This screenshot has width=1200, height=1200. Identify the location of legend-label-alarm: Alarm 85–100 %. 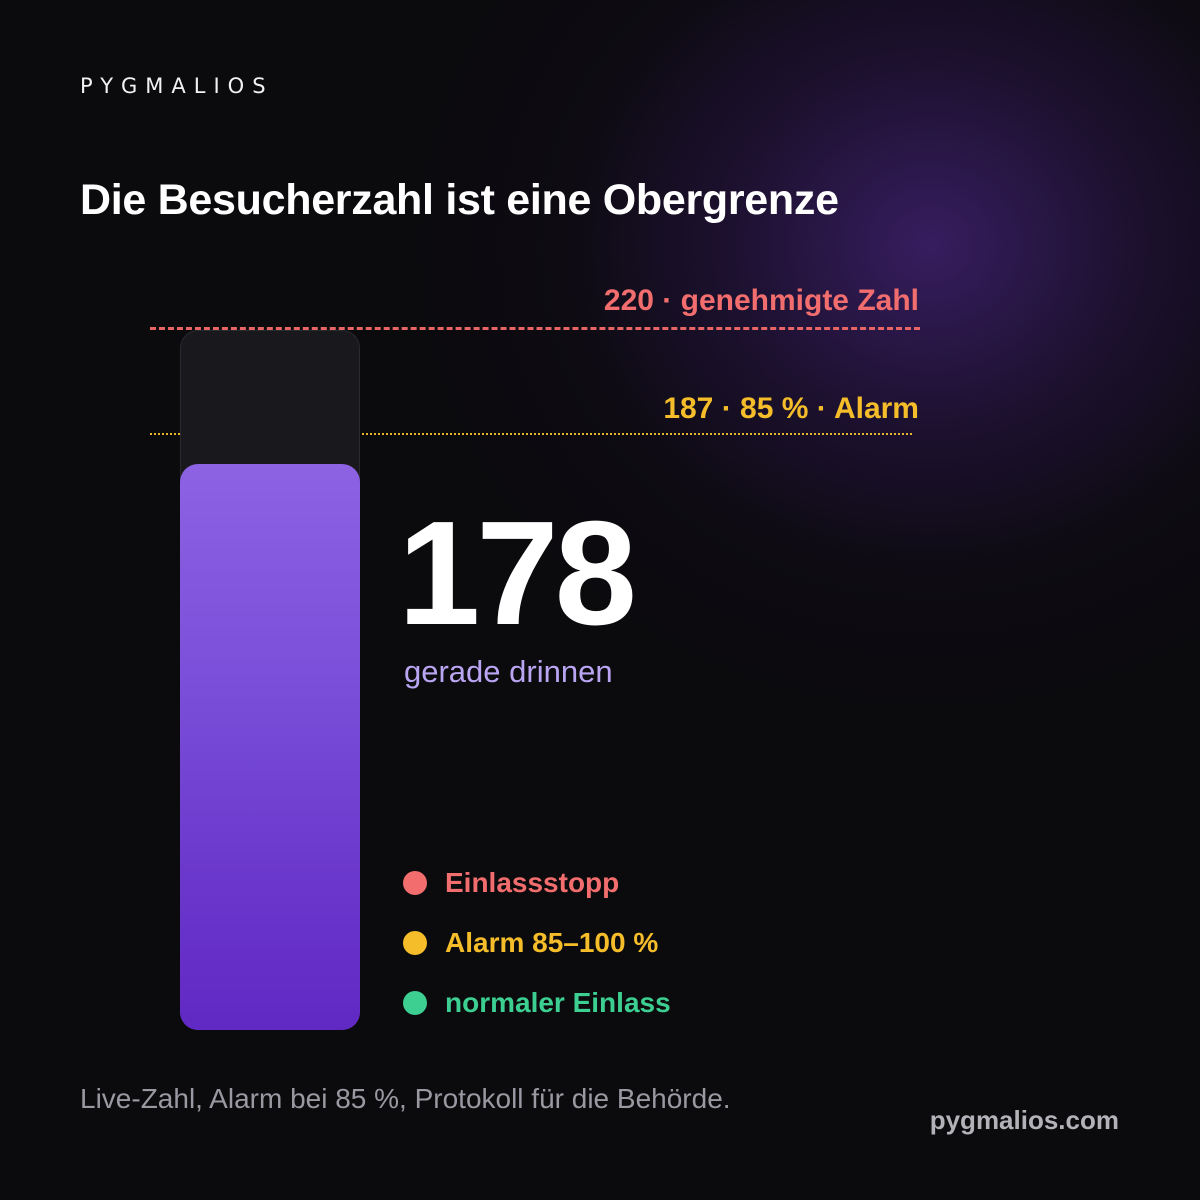
(552, 942).